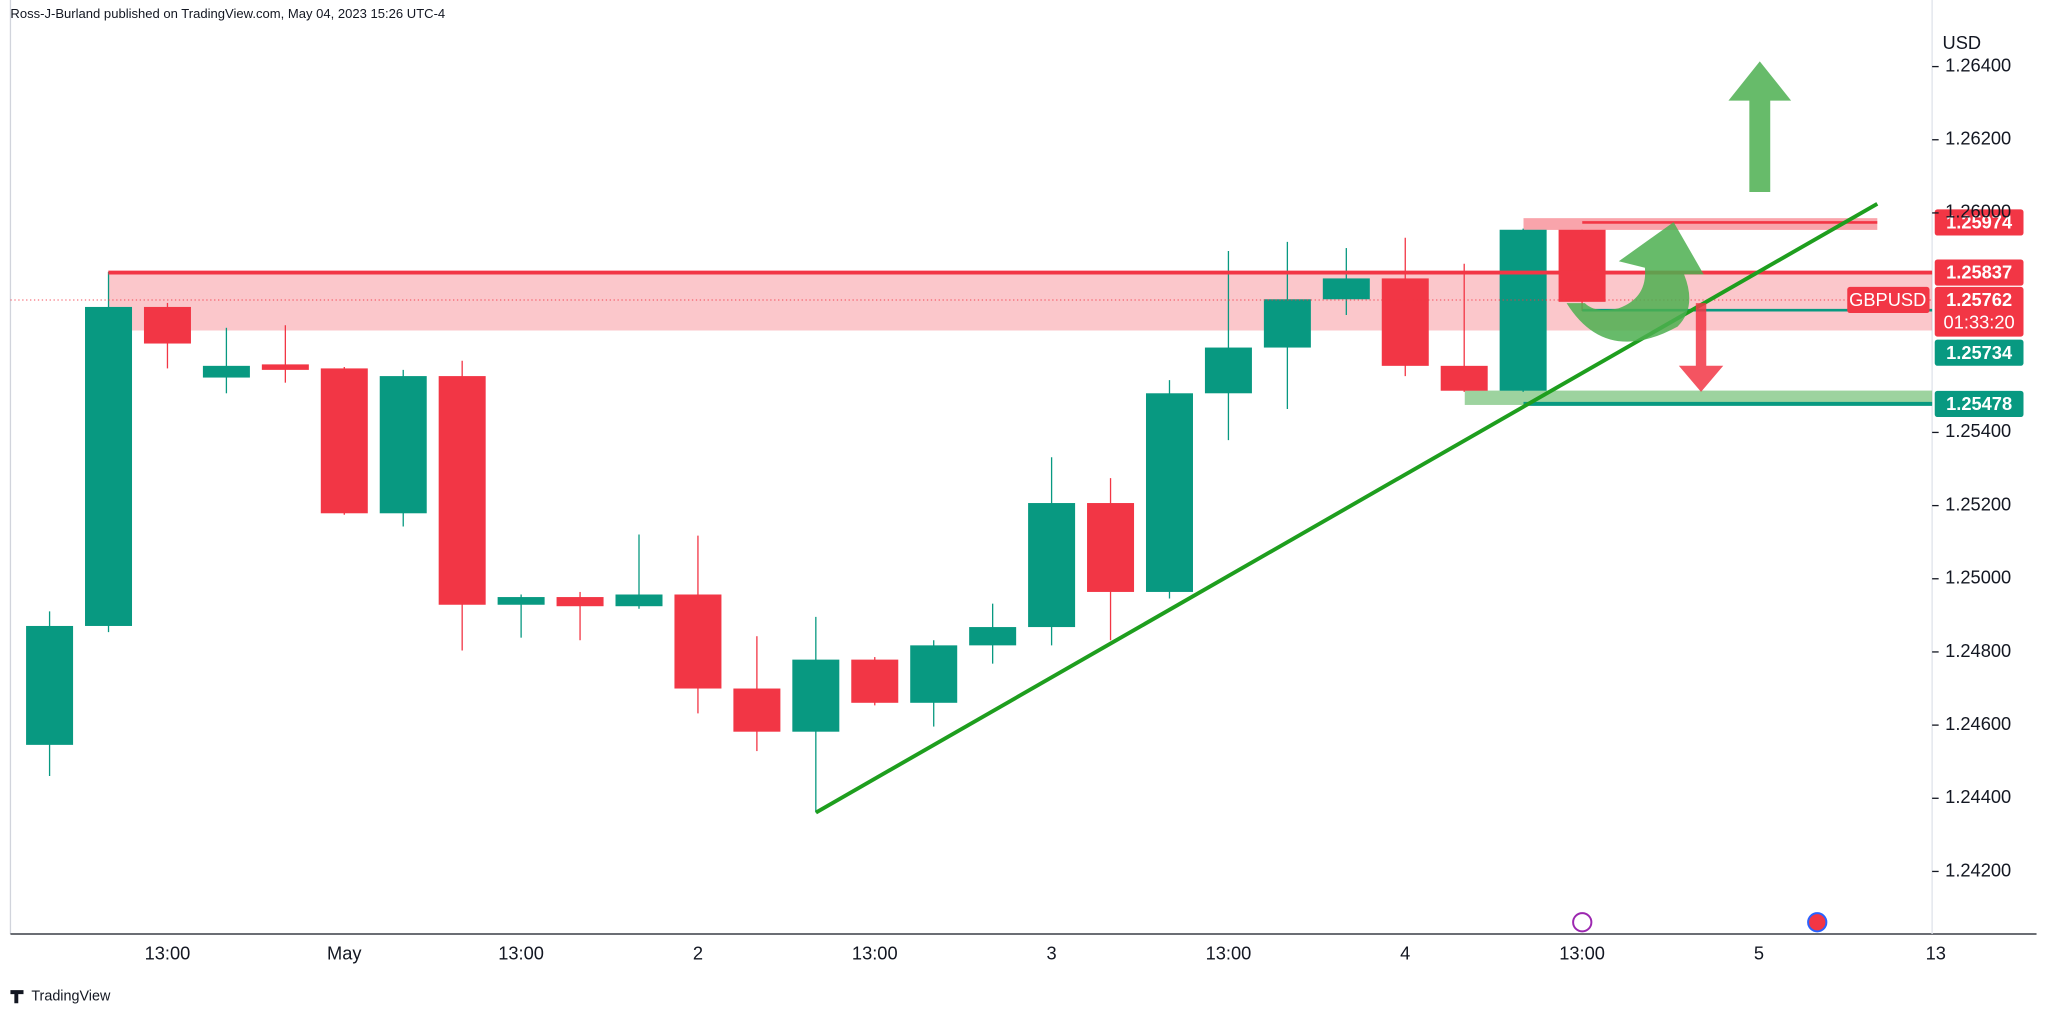 Image resolution: width=2047 pixels, height=1015 pixels. Describe the element at coordinates (1978, 430) in the screenshot. I see `y-tick-label: 1.25400` at that location.